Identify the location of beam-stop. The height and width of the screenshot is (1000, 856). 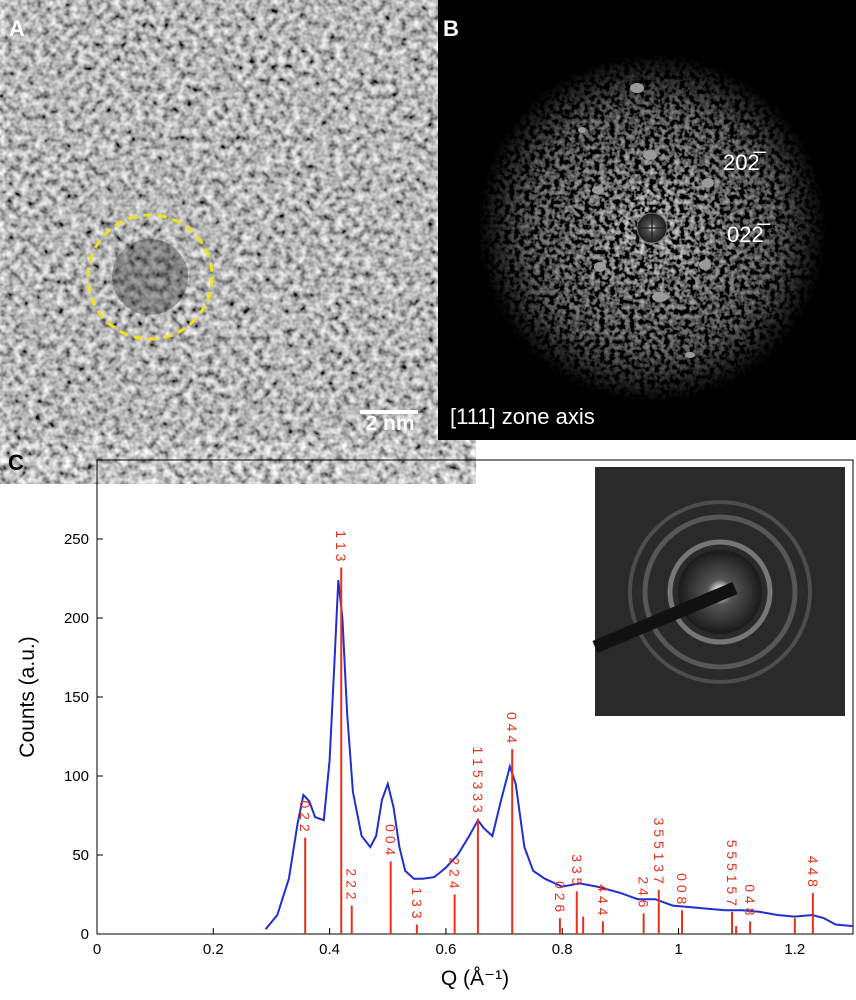
(665, 617).